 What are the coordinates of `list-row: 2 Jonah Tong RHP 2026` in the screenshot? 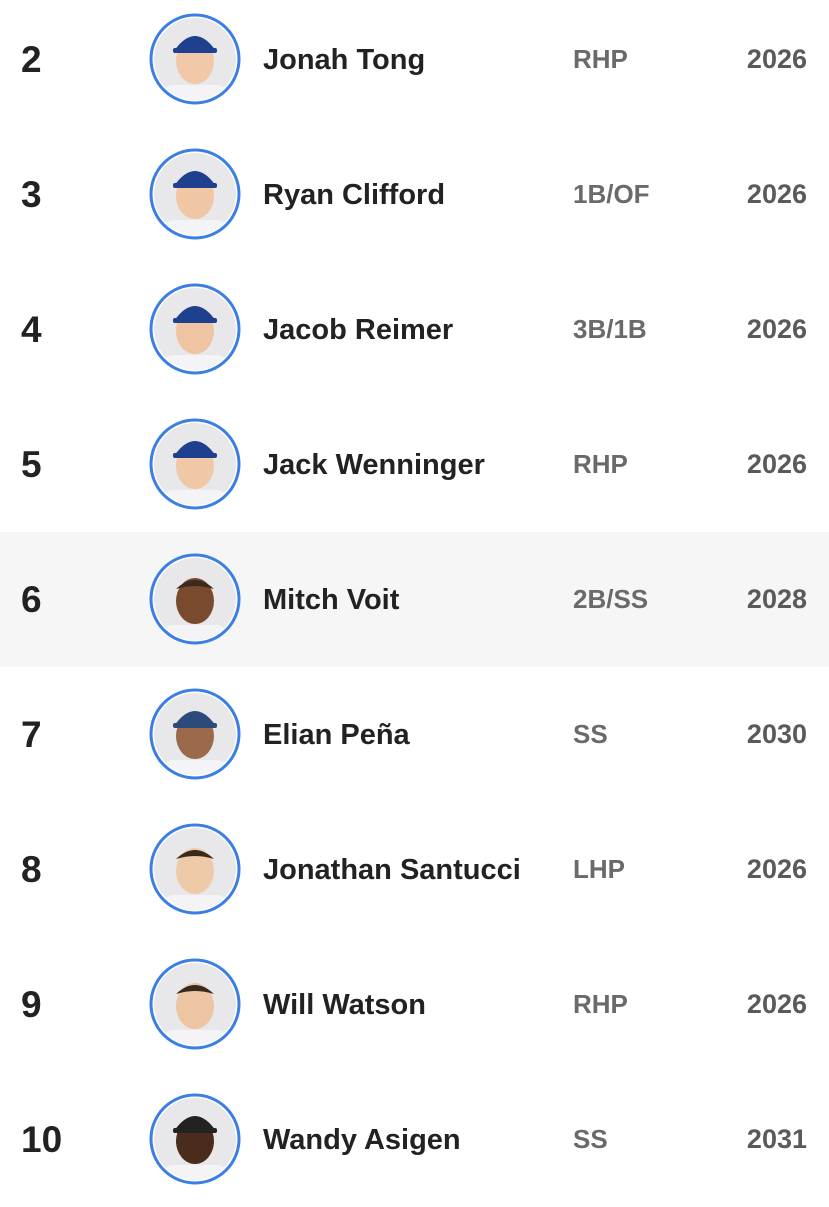 It's located at (414, 63).